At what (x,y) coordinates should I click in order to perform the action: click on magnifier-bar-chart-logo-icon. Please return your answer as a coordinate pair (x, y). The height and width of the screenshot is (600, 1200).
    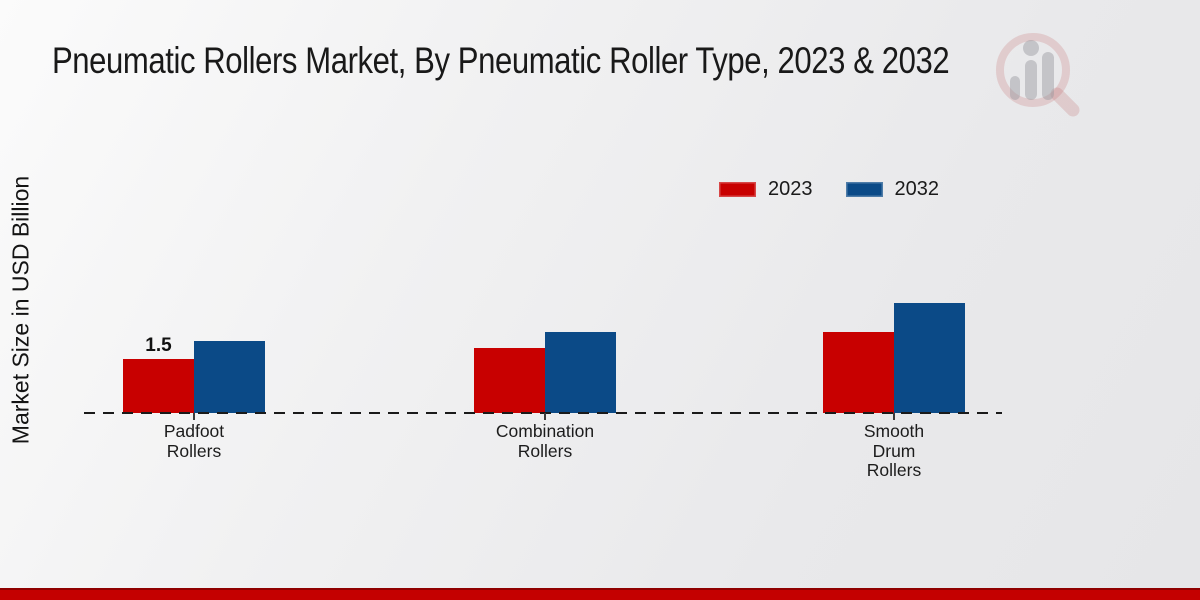
    Looking at the image, I should click on (1038, 75).